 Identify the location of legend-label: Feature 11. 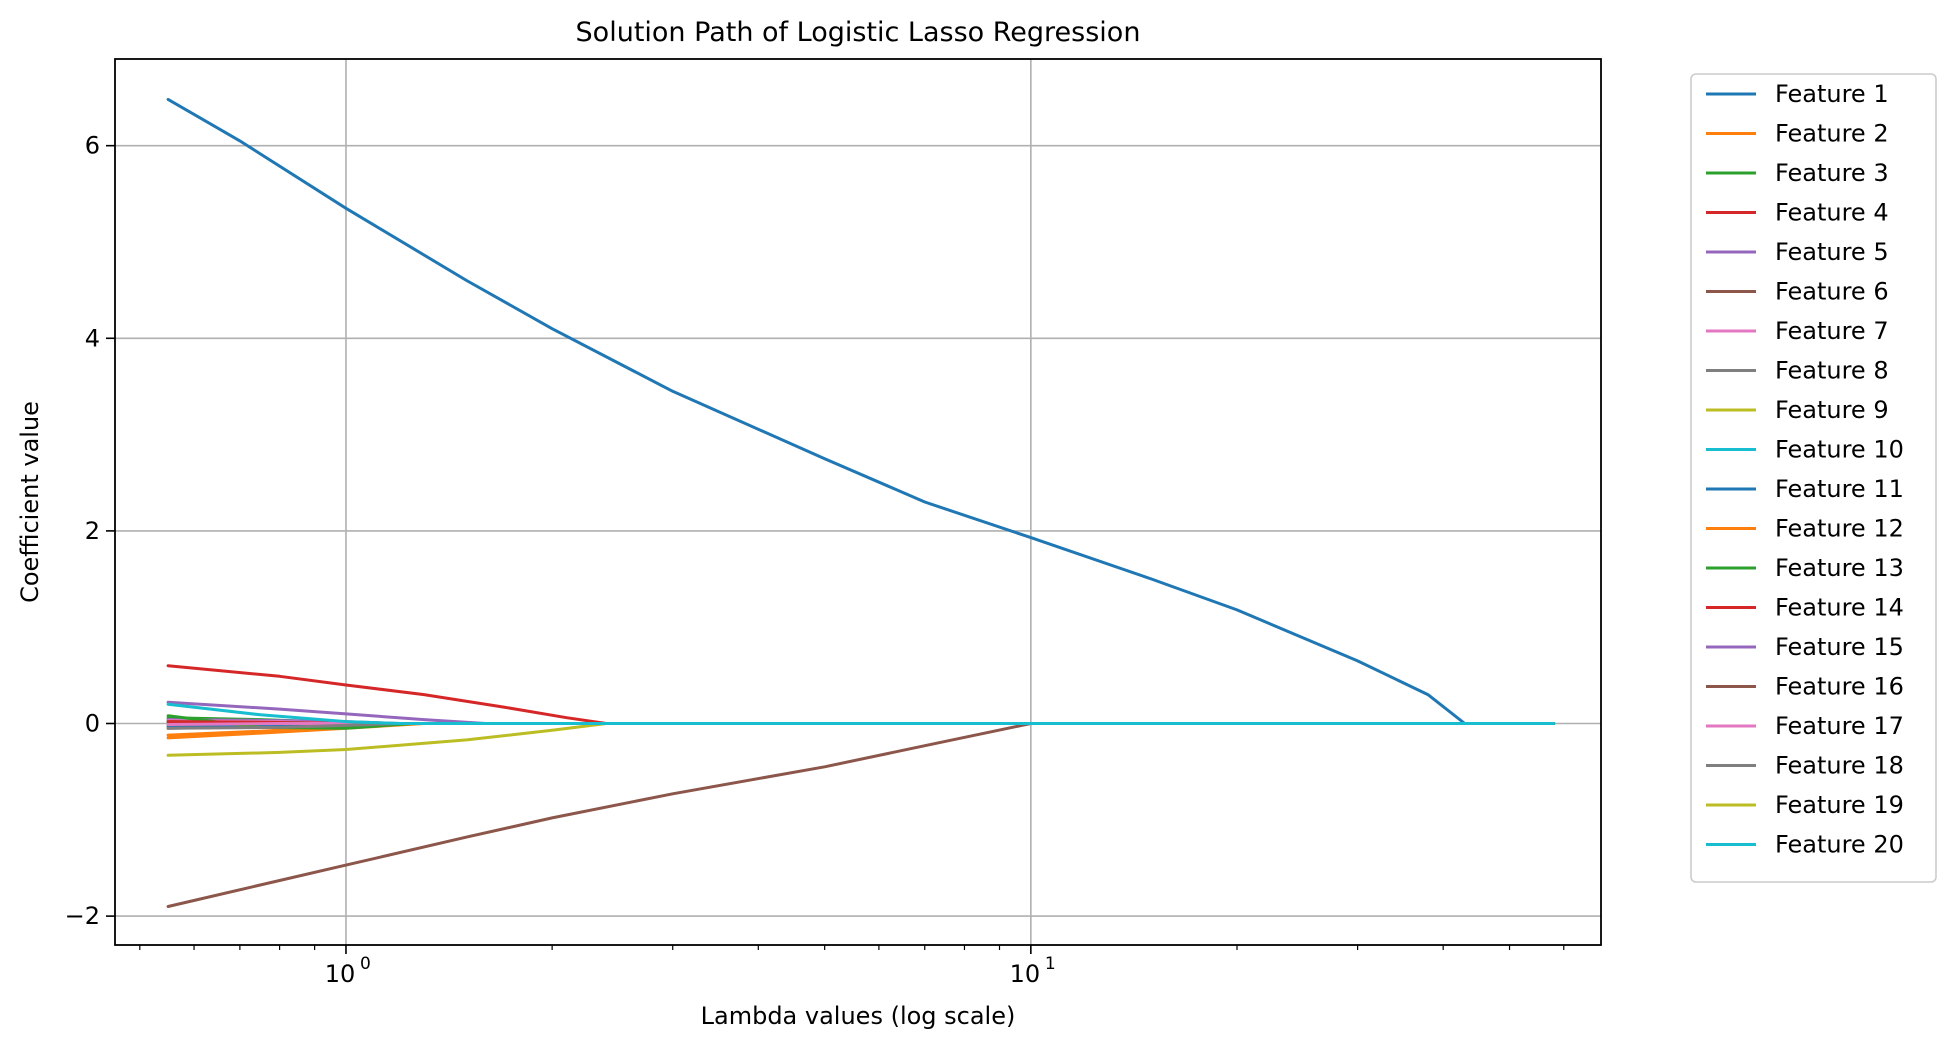
(1839, 489).